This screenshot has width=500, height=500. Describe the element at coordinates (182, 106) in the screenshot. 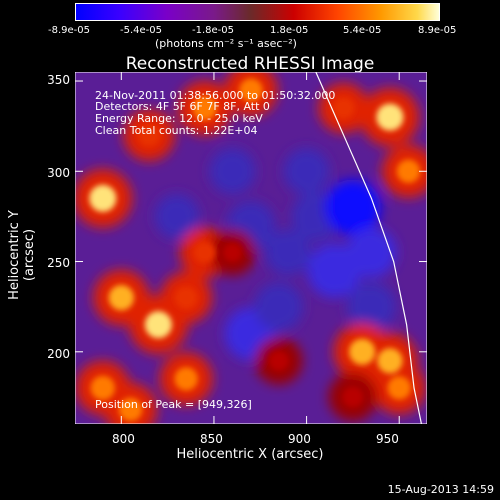

I see `annotation-detectors: Detectors: 4F 5F 6F 7F 8F, Att 0` at that location.